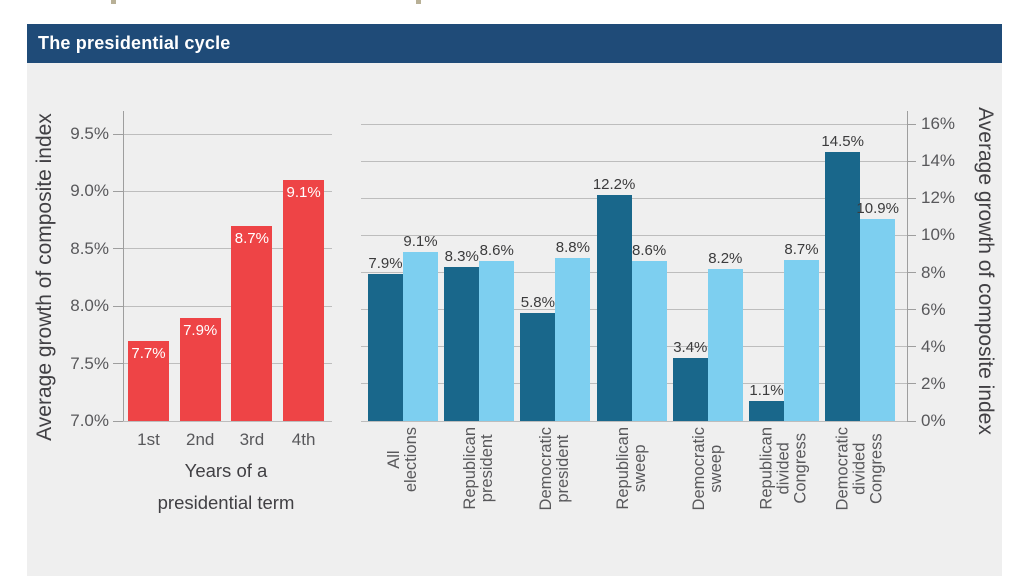 Image resolution: width=1031 pixels, height=576 pixels. I want to click on left-chart-y-axis-title-text: Average growth of composite index, so click(44, 277).